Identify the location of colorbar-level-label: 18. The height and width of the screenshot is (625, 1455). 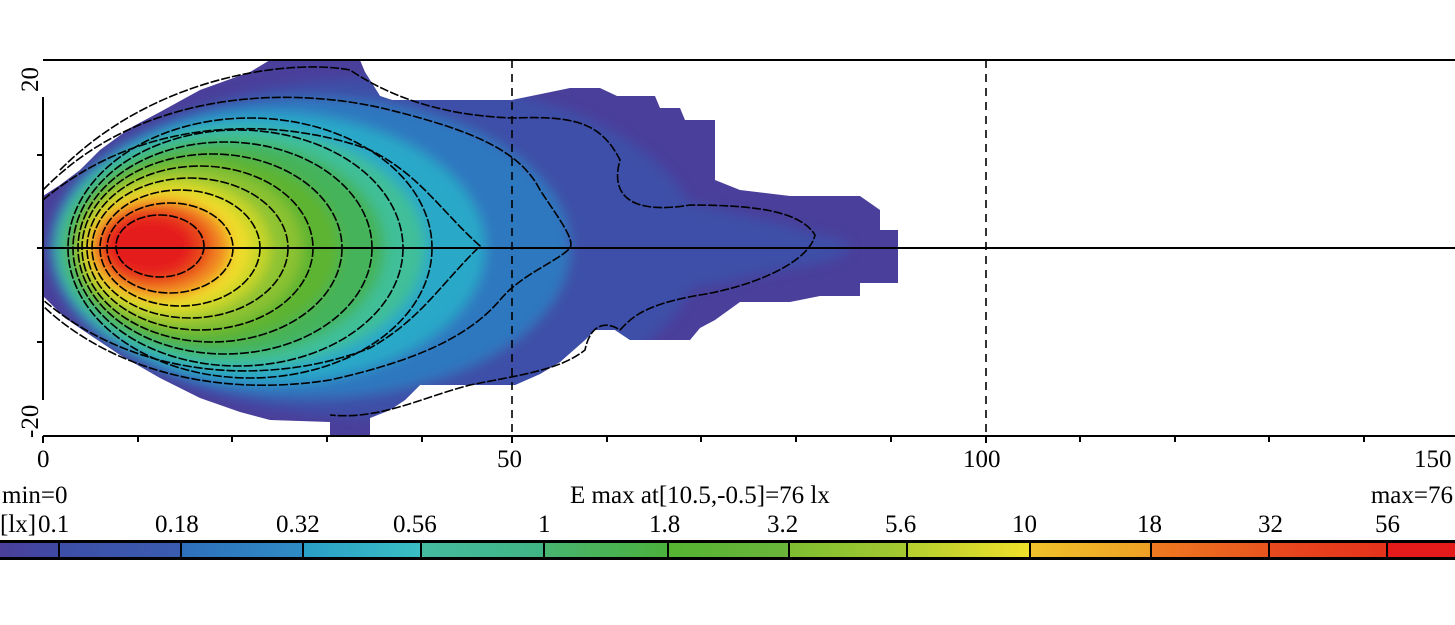
(1149, 524).